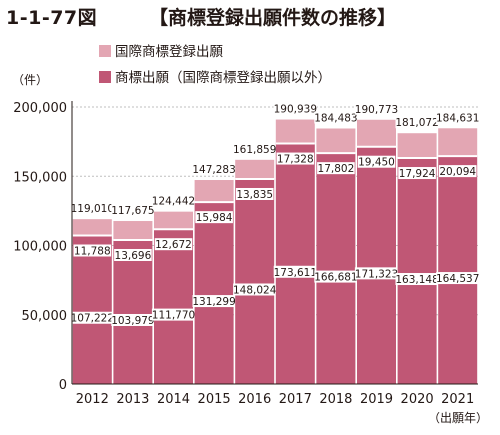  Describe the element at coordinates (40, 177) in the screenshot. I see `y-tick-label: 150,000` at that location.